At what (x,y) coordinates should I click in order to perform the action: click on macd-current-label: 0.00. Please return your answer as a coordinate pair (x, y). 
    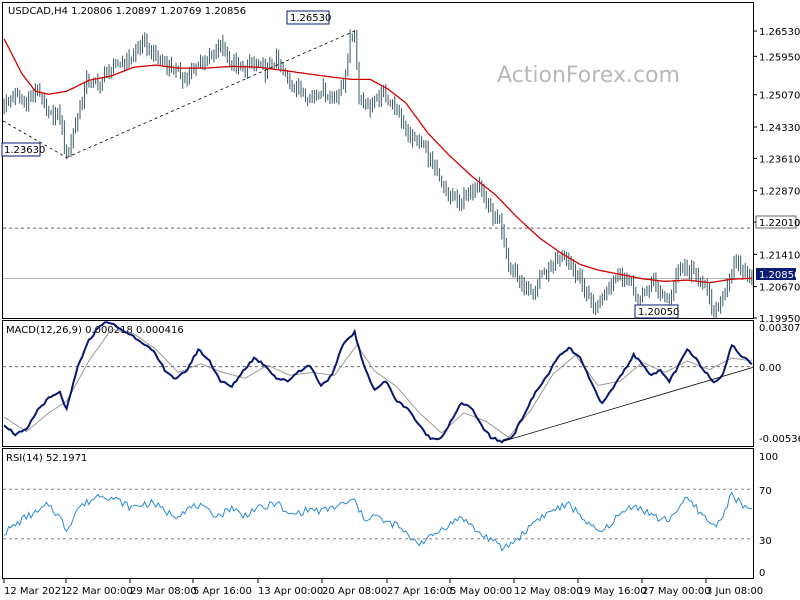
    Looking at the image, I should click on (776, 368).